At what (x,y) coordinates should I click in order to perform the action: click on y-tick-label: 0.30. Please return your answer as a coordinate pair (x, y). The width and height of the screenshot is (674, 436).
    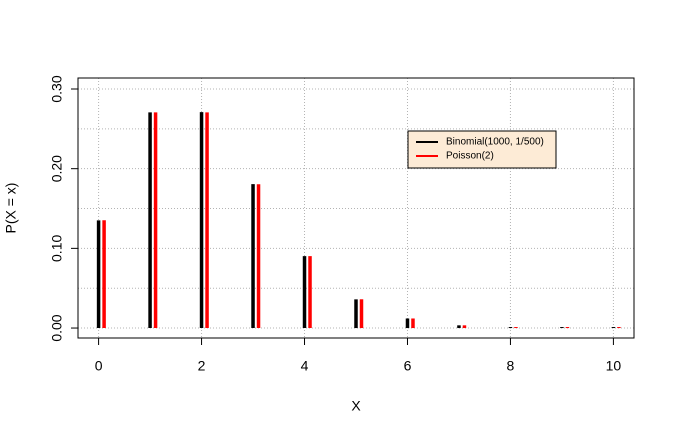
    Looking at the image, I should click on (57, 88).